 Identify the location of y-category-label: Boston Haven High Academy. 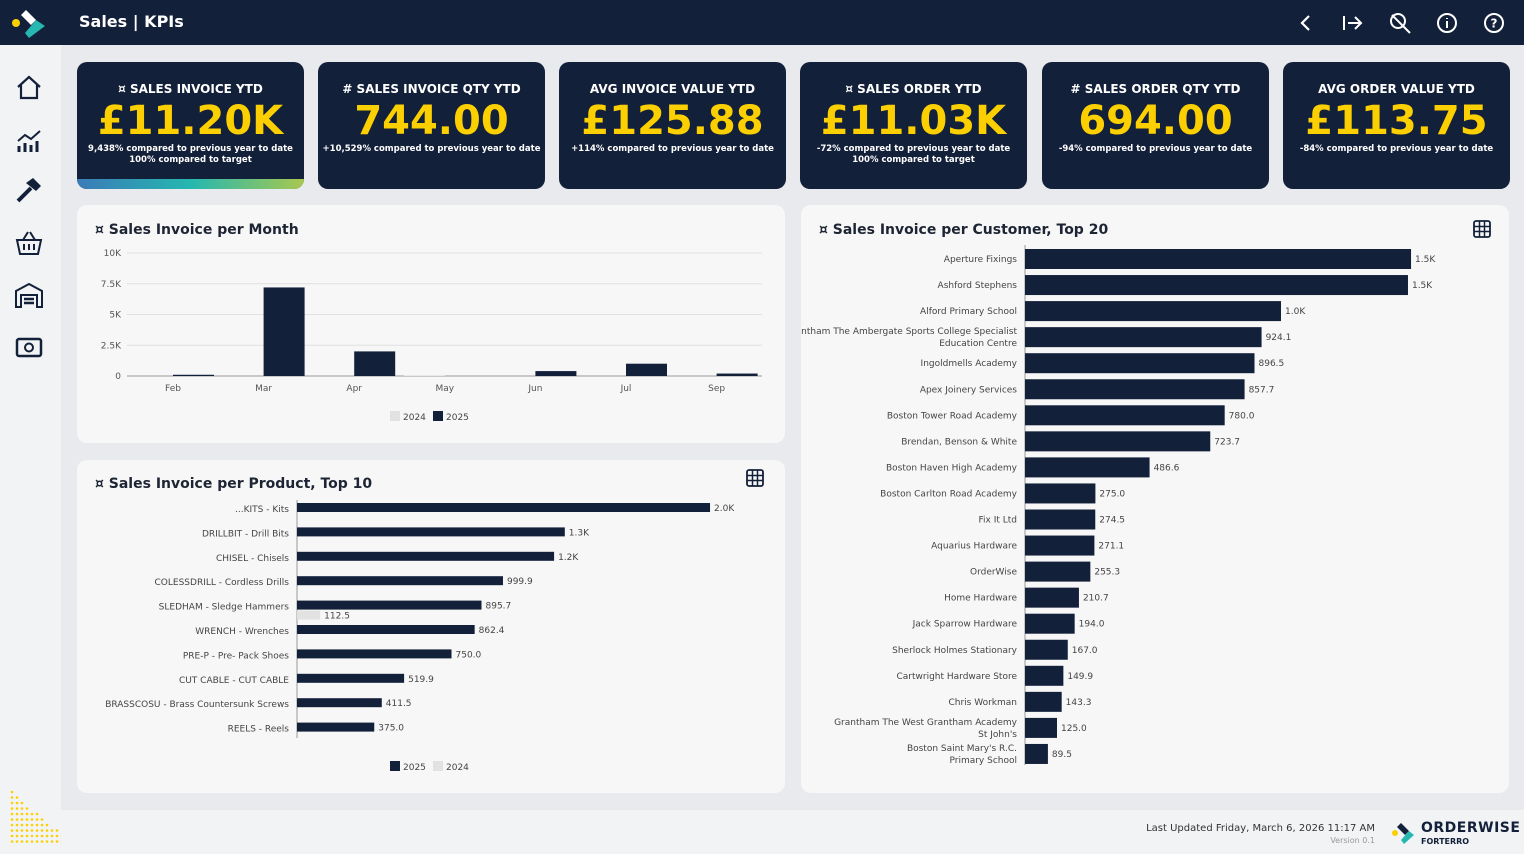
(952, 468).